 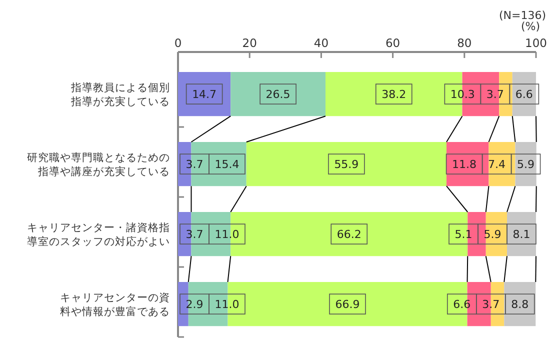 What do you see at coordinates (98, 234) in the screenshot?
I see `y-tick-label: キャリアセンター・諸資格指導室のスタッフの対応がよい` at bounding box center [98, 234].